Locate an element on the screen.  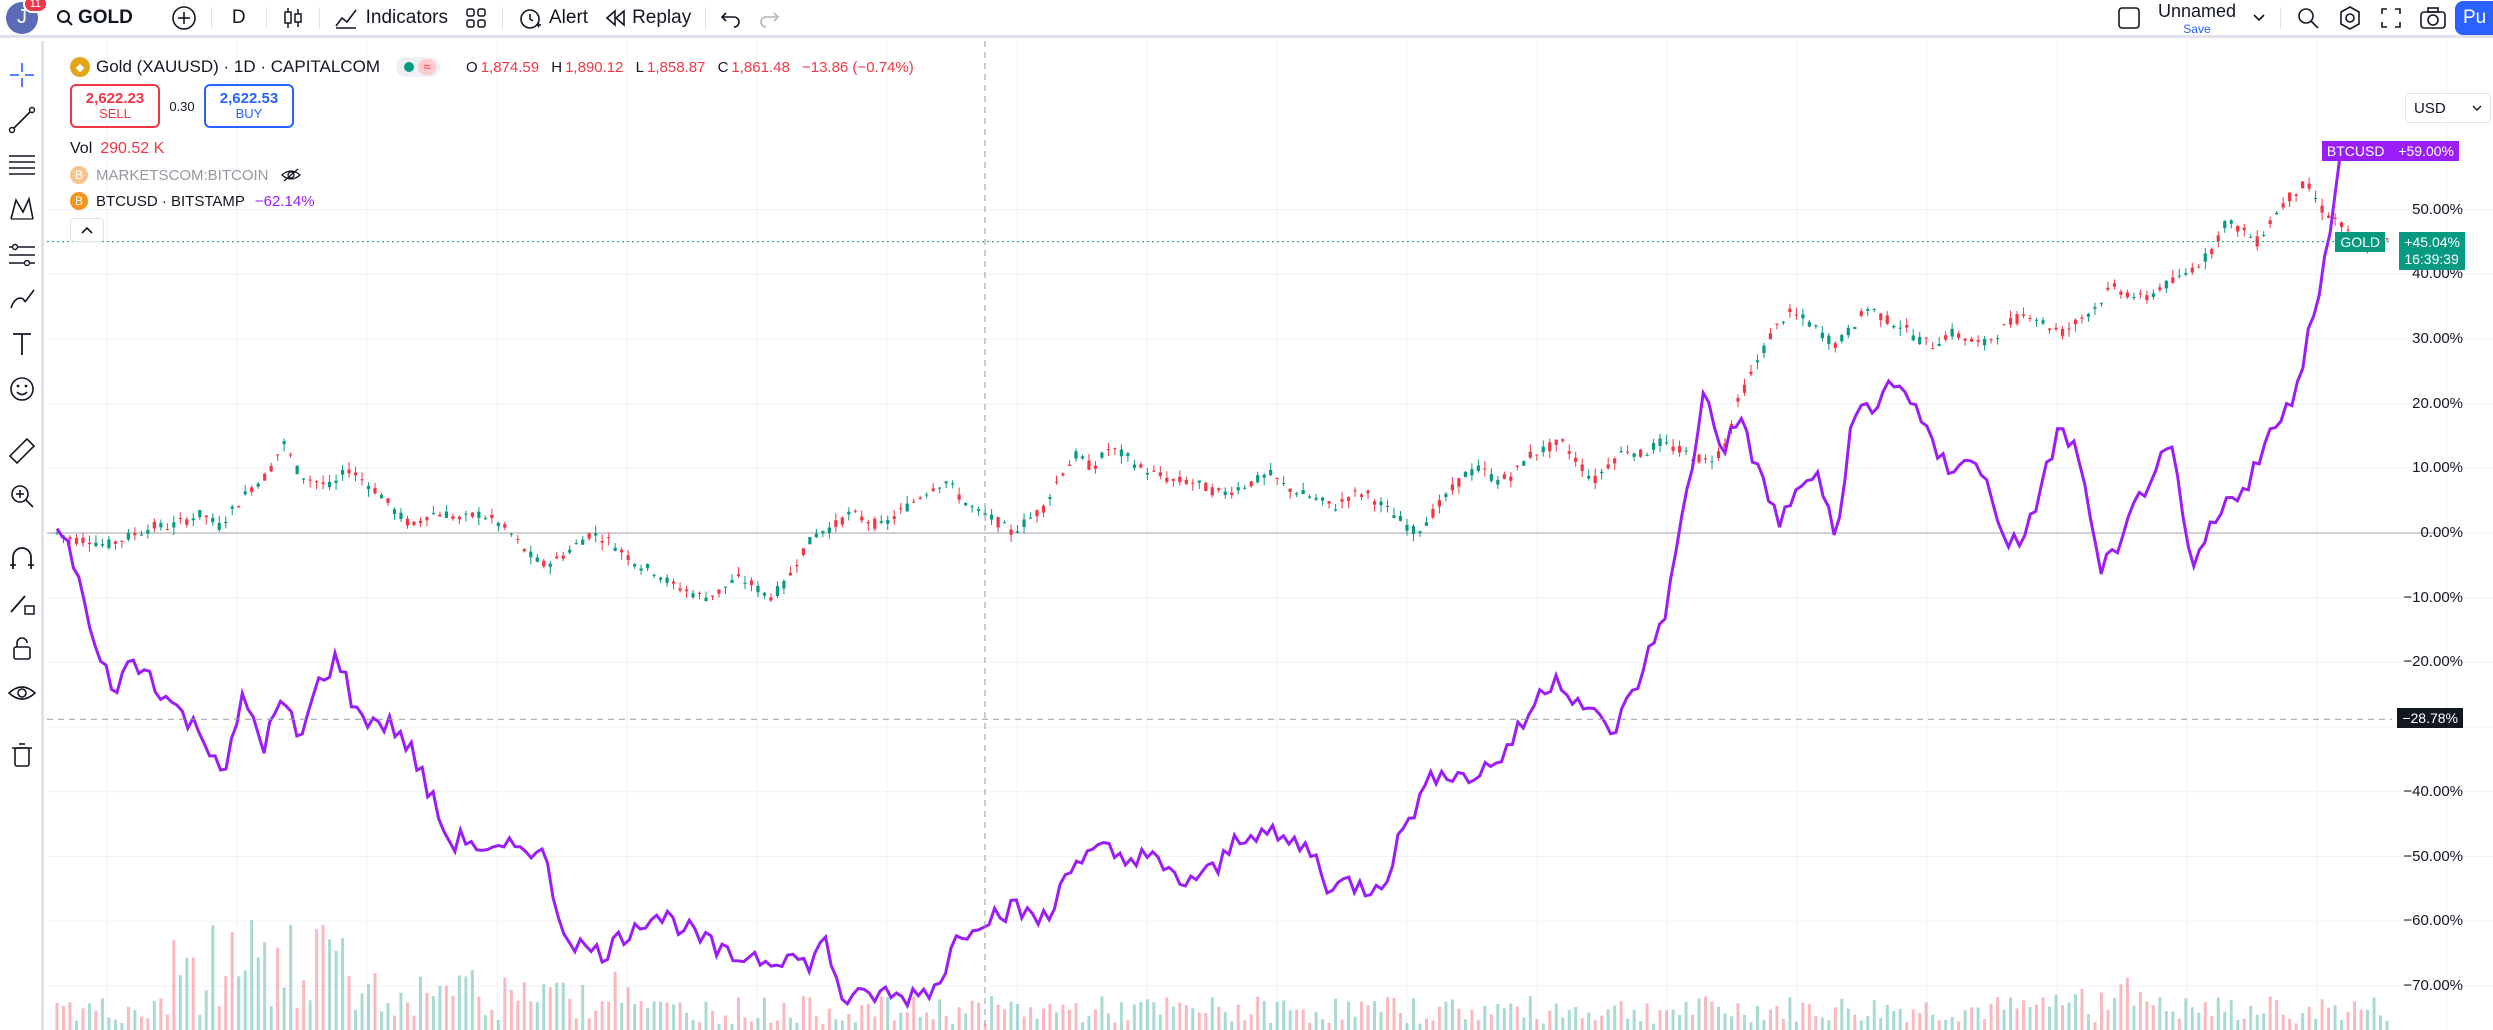
crosshair-tool is located at coordinates (22, 75).